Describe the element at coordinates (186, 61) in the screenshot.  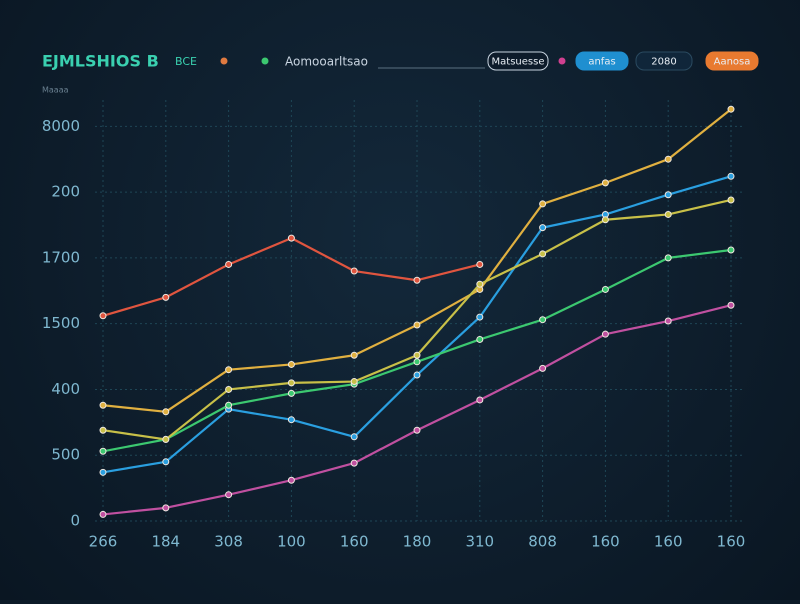
I see `title-tag: BCE` at that location.